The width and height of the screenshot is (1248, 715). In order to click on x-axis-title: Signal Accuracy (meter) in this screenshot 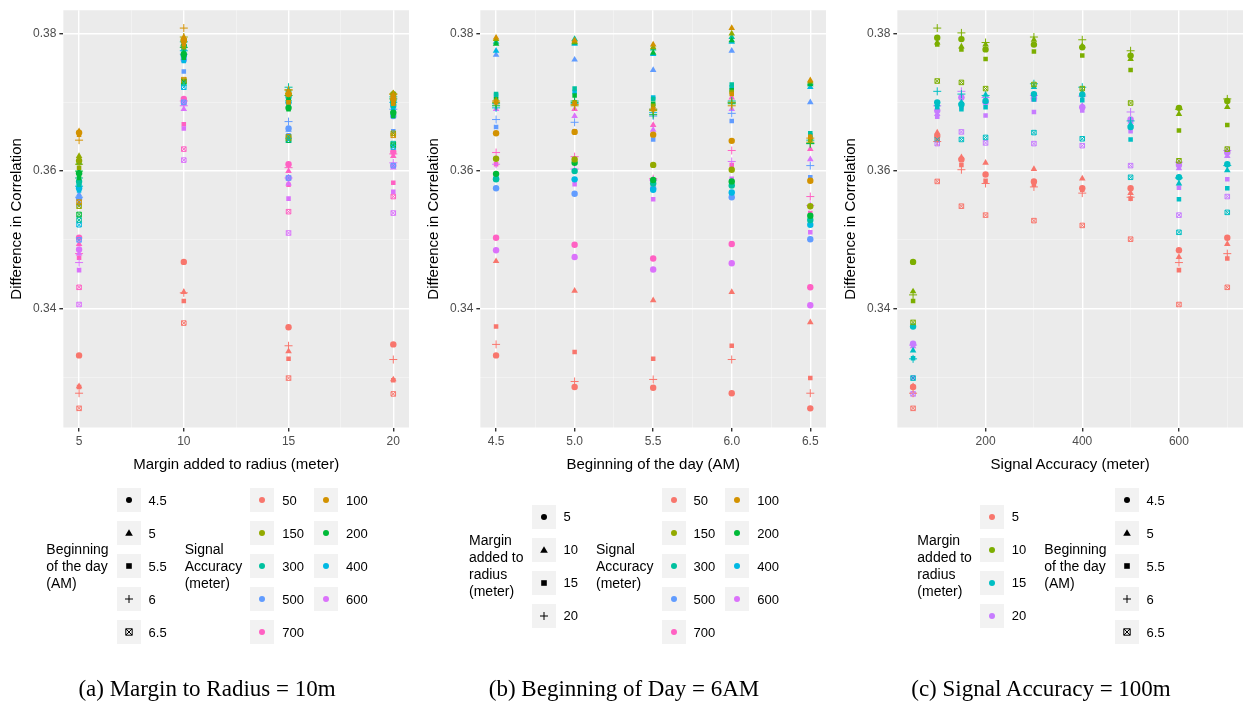, I will do `click(1070, 464)`.